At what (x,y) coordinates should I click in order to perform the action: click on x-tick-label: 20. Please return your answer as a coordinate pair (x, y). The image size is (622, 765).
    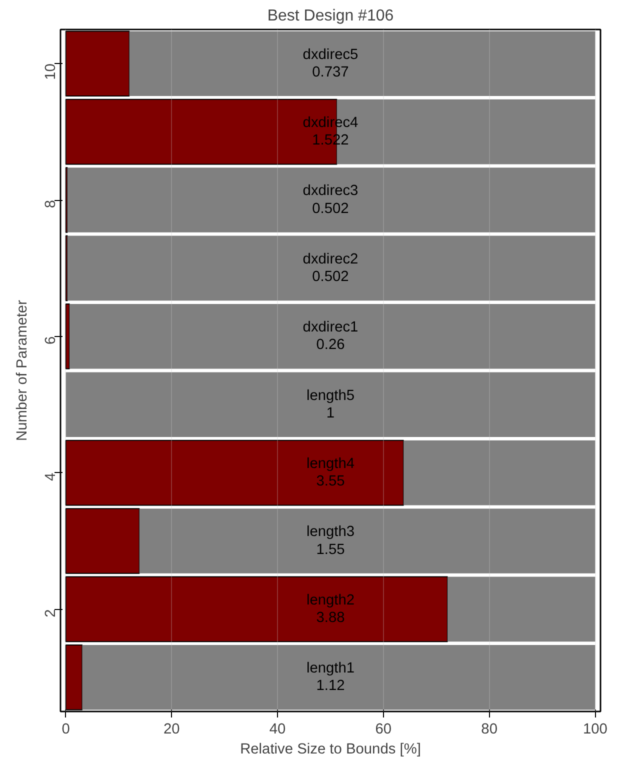
    Looking at the image, I should click on (172, 730).